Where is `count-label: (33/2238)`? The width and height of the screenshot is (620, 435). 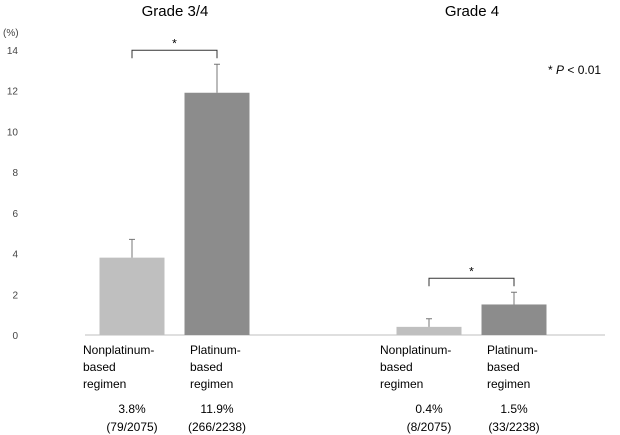 count-label: (33/2238) is located at coordinates (513, 427).